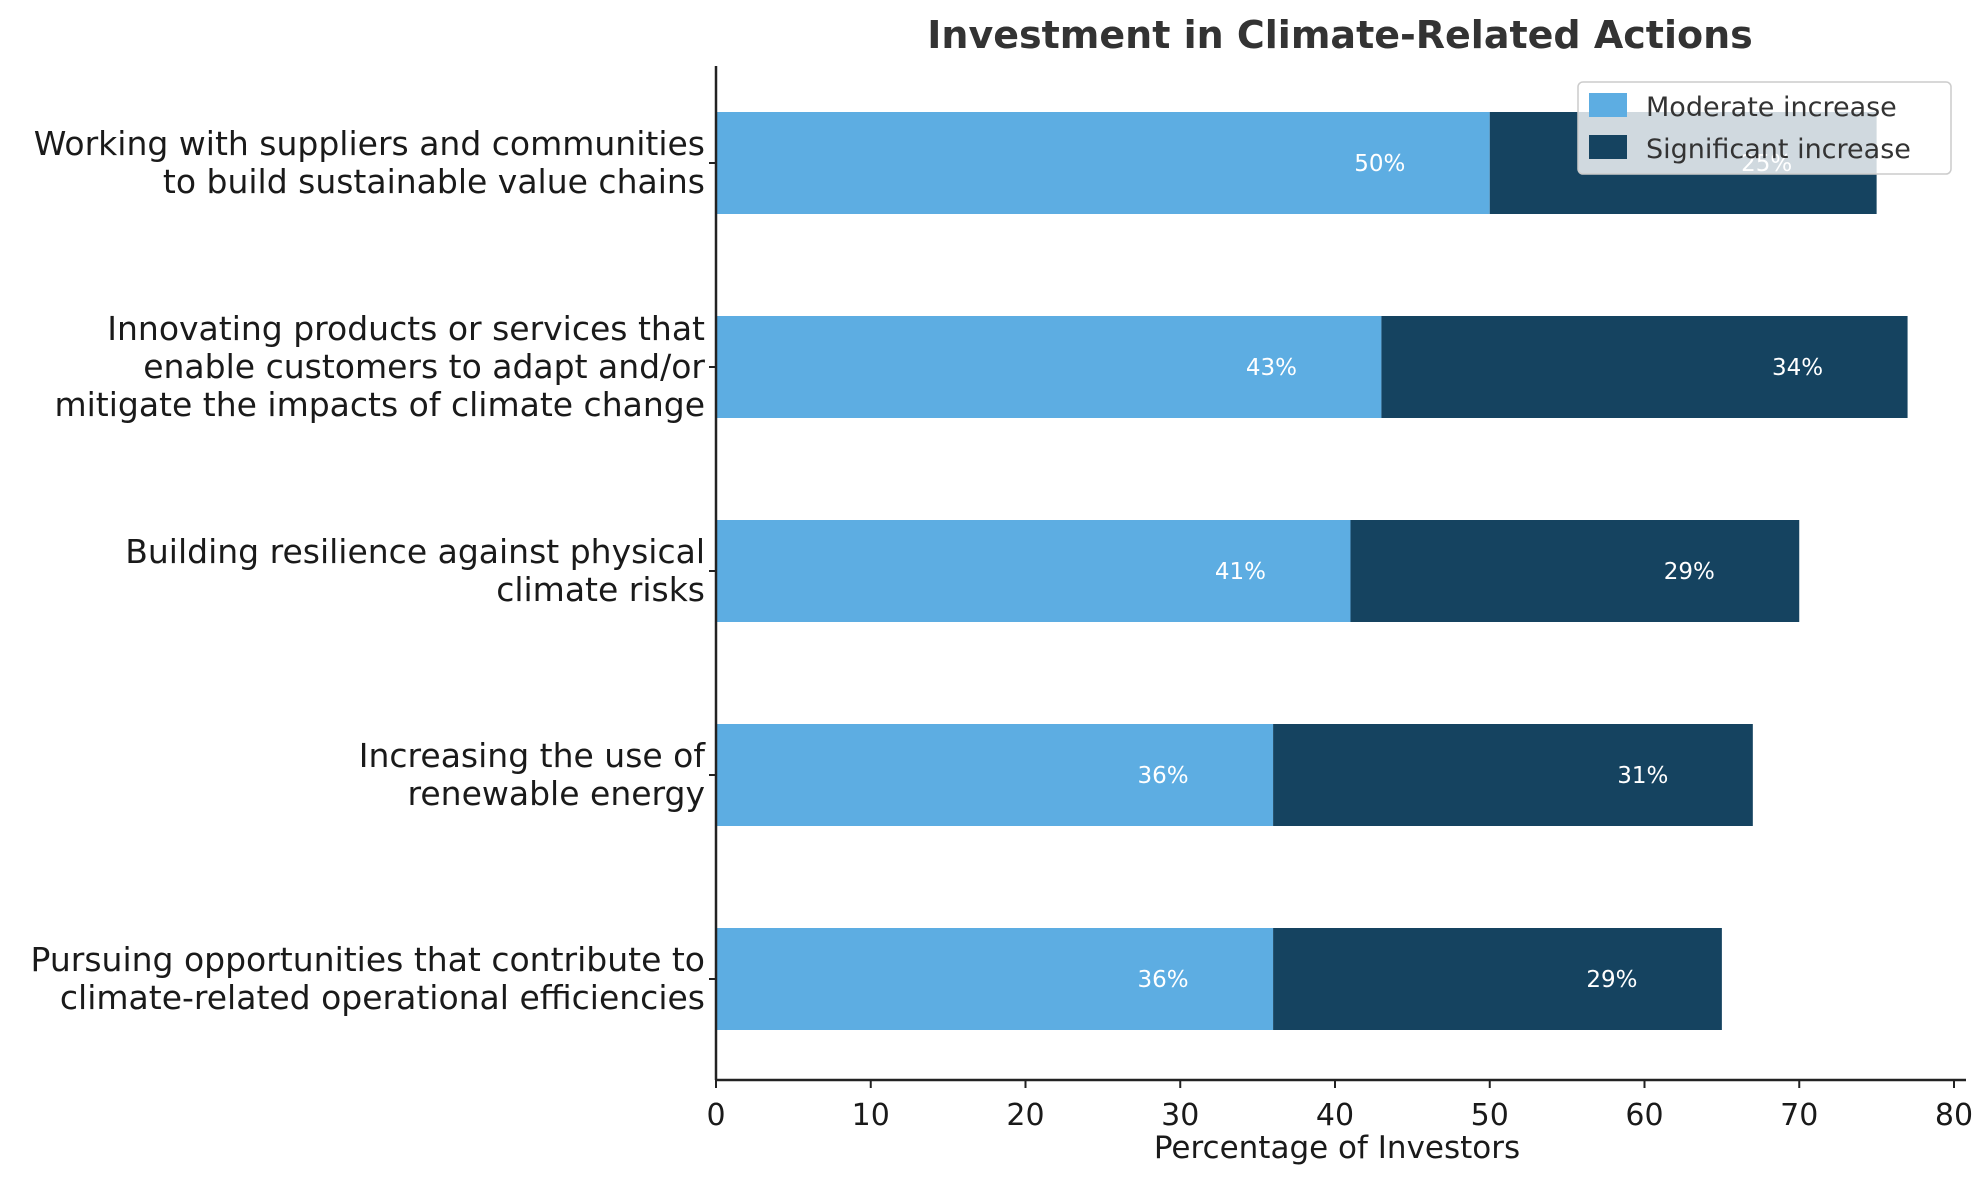  I want to click on x-tick-label: 50, so click(1490, 1115).